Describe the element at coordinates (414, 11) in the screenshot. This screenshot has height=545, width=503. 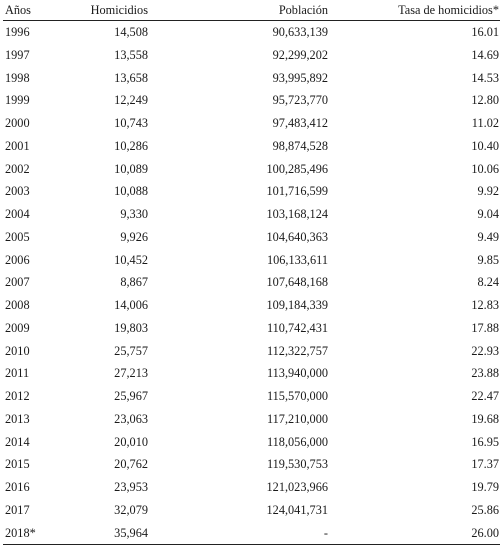
I see `header-homicide-rate: Tasa de homicidios*` at that location.